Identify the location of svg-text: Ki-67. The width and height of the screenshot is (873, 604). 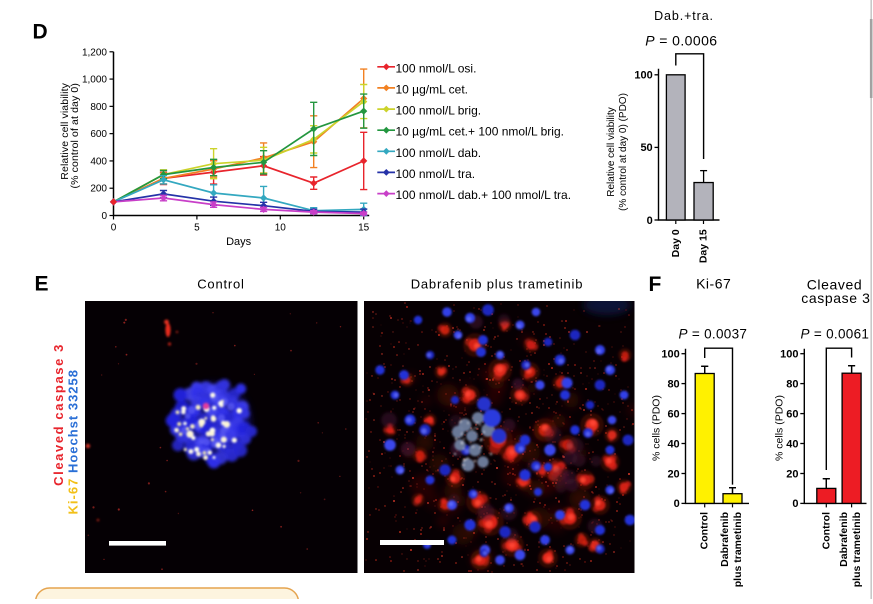
(713, 283).